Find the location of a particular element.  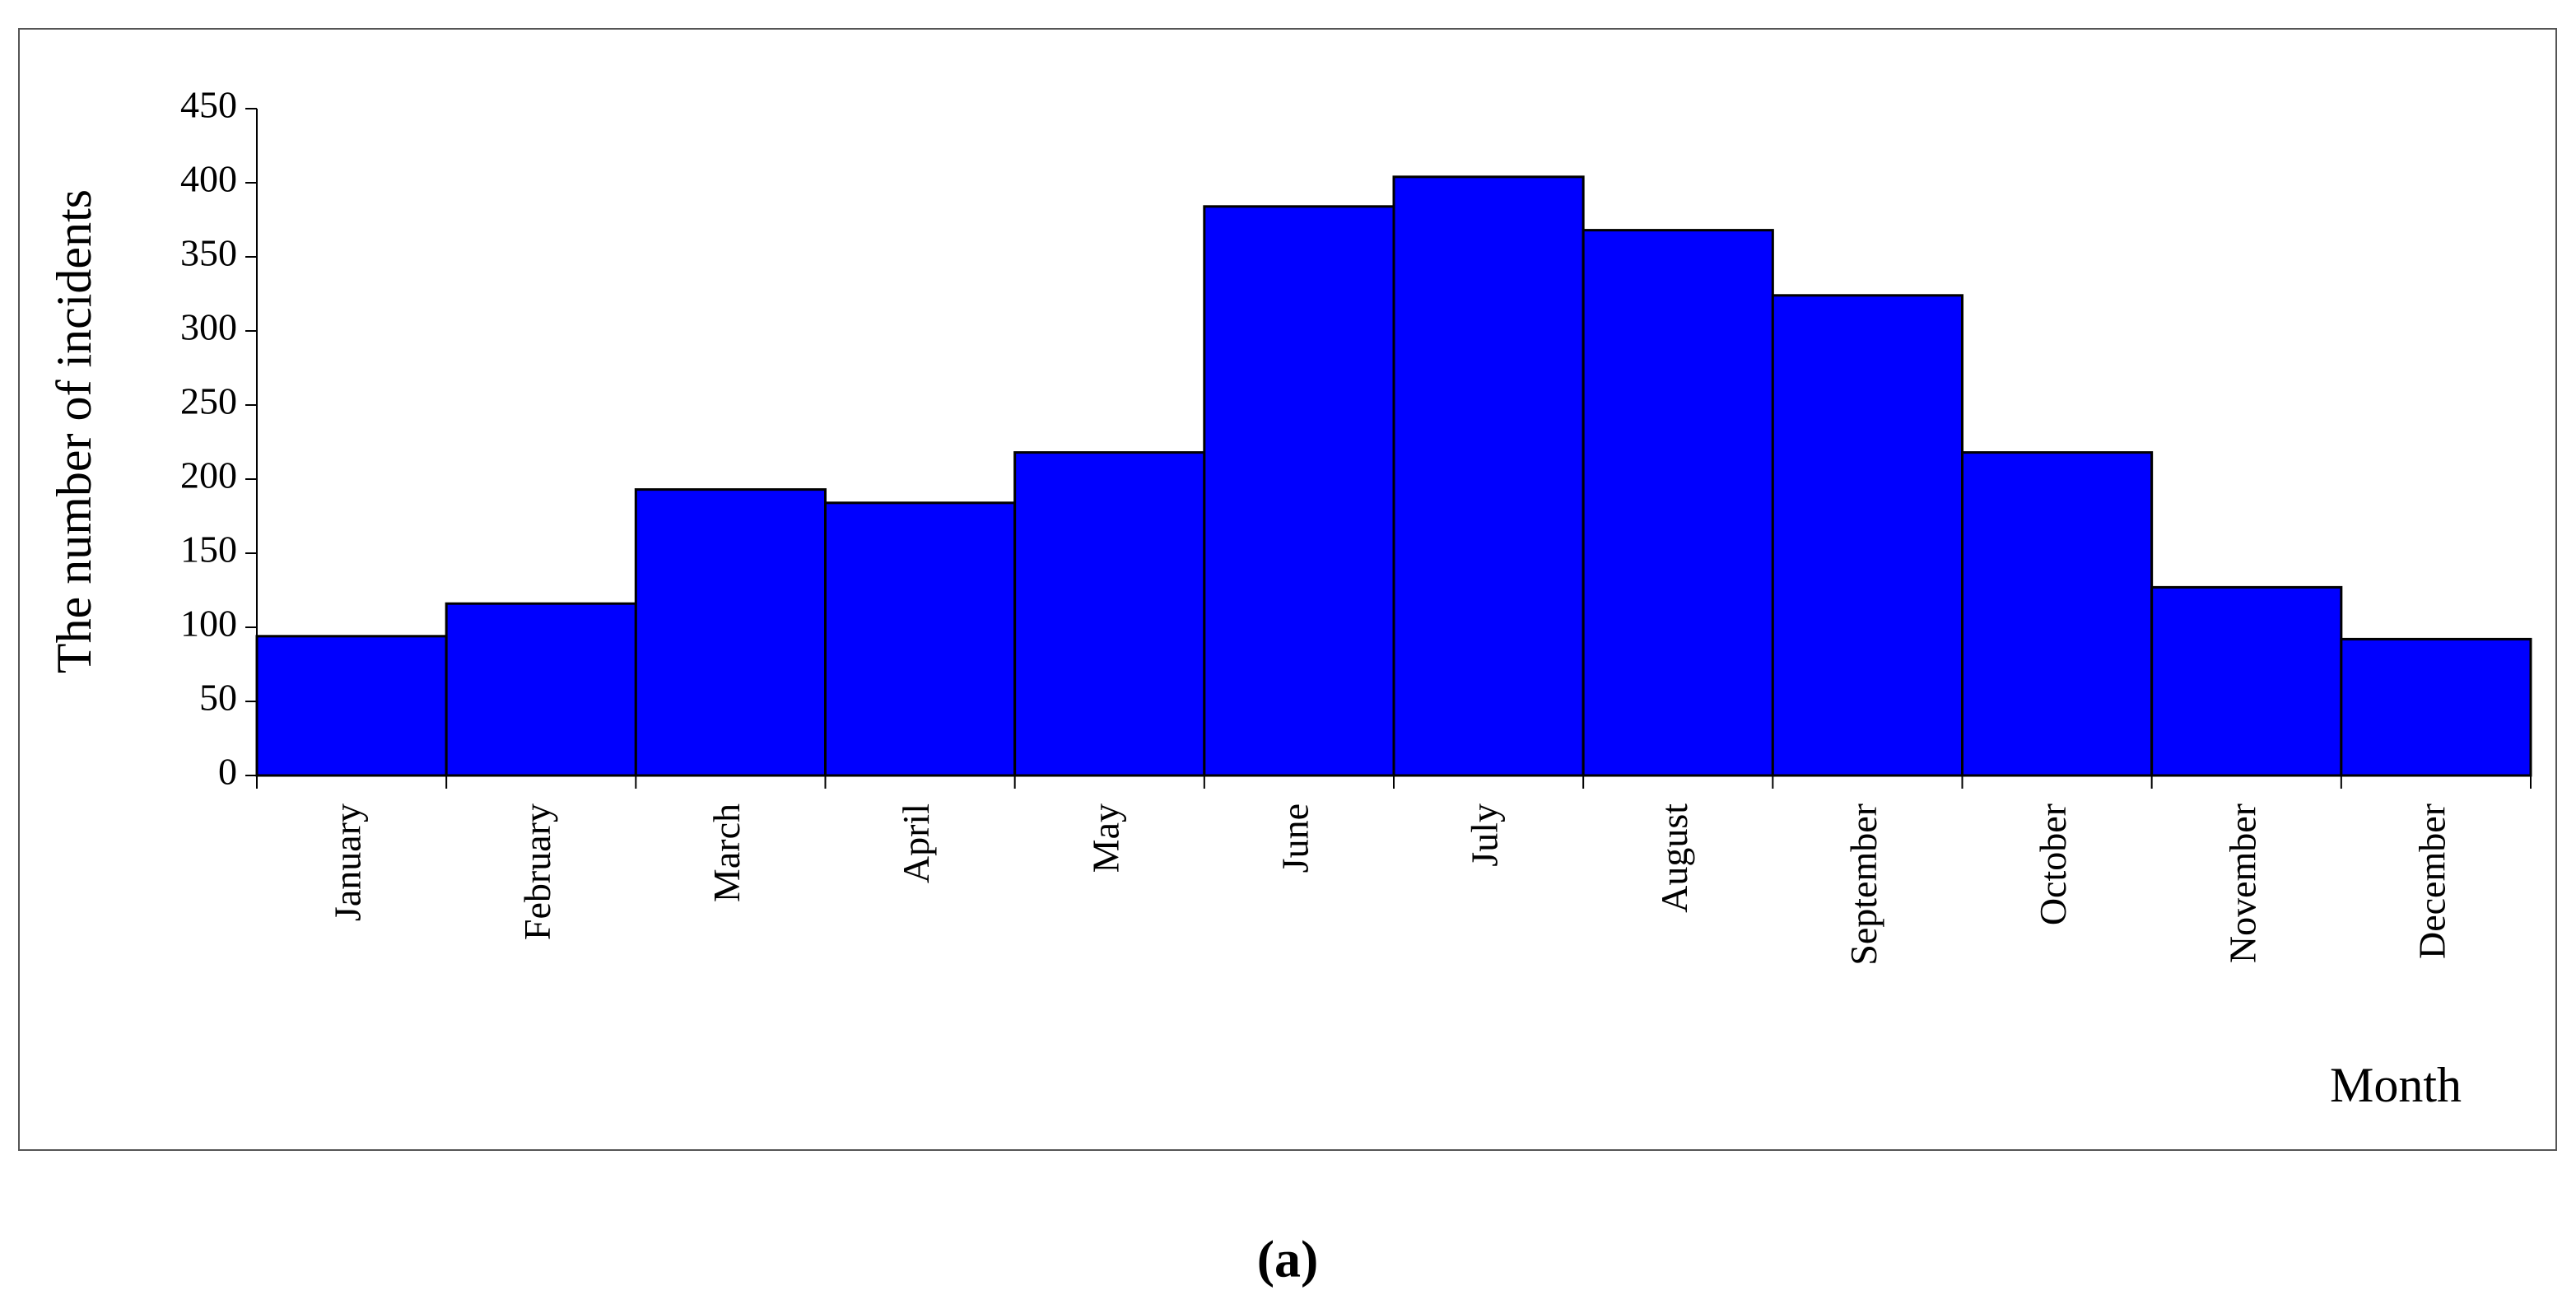

x-tick-label: August is located at coordinates (1674, 858).